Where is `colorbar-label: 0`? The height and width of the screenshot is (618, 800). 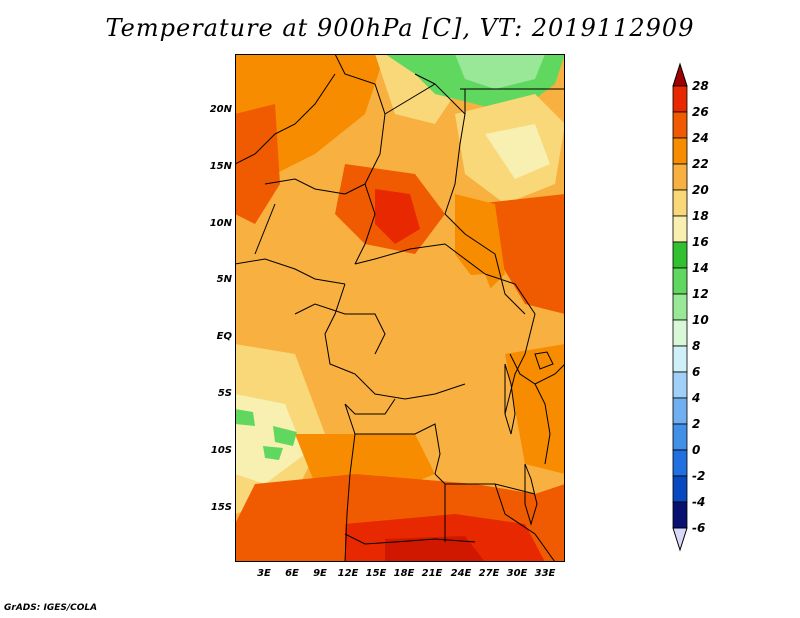 colorbar-label: 0 is located at coordinates (696, 450).